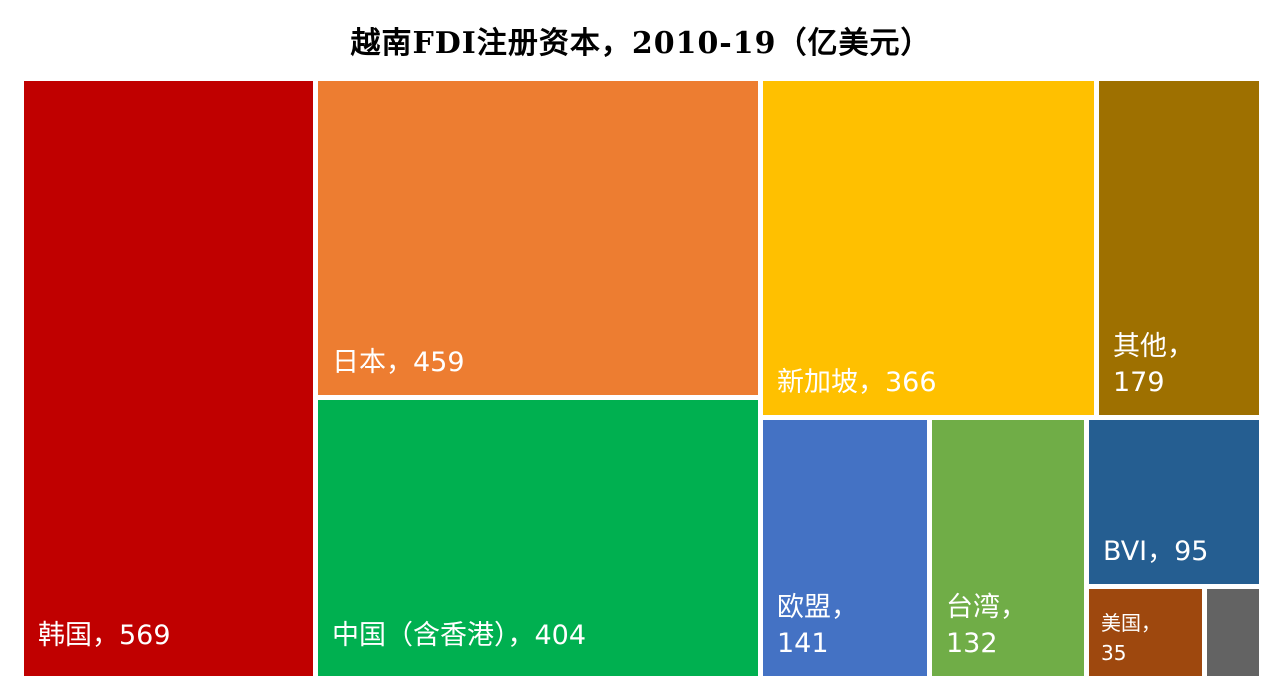  I want to click on tile-data-label: 其他， 179, so click(1153, 364).